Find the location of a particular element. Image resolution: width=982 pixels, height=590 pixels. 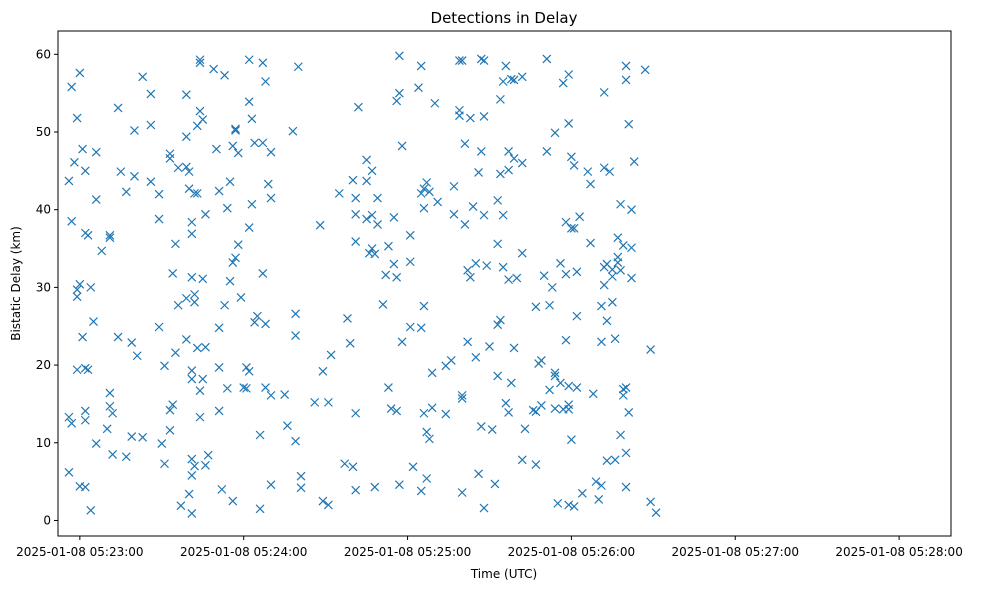

x-axis-label: Time (UTC) is located at coordinates (503, 574).